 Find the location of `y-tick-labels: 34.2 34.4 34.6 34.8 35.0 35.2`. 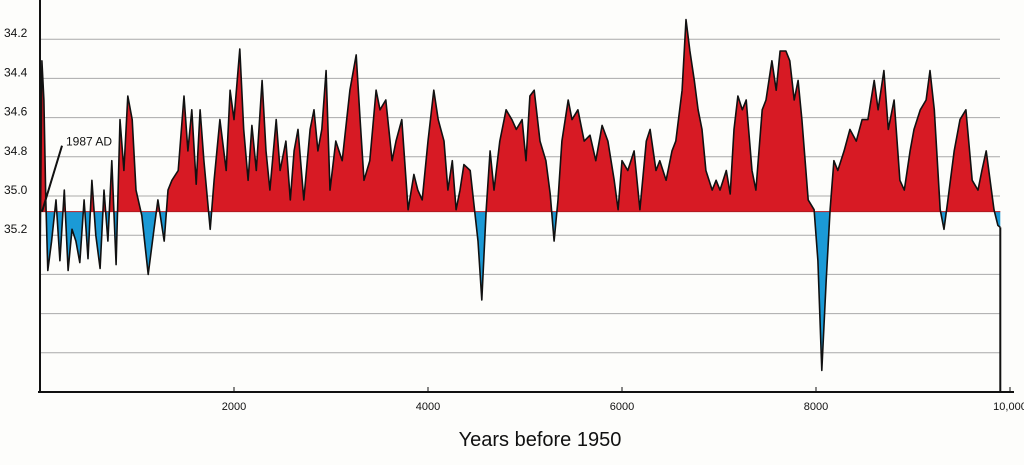

y-tick-labels: 34.2 34.4 34.6 34.8 35.0 35.2 is located at coordinates (16, 131).